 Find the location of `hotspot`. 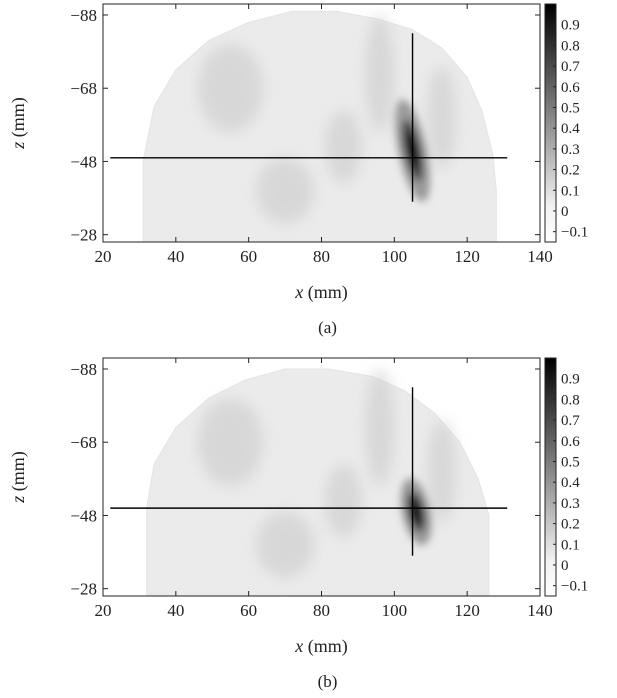

hotspot is located at coordinates (416, 512).